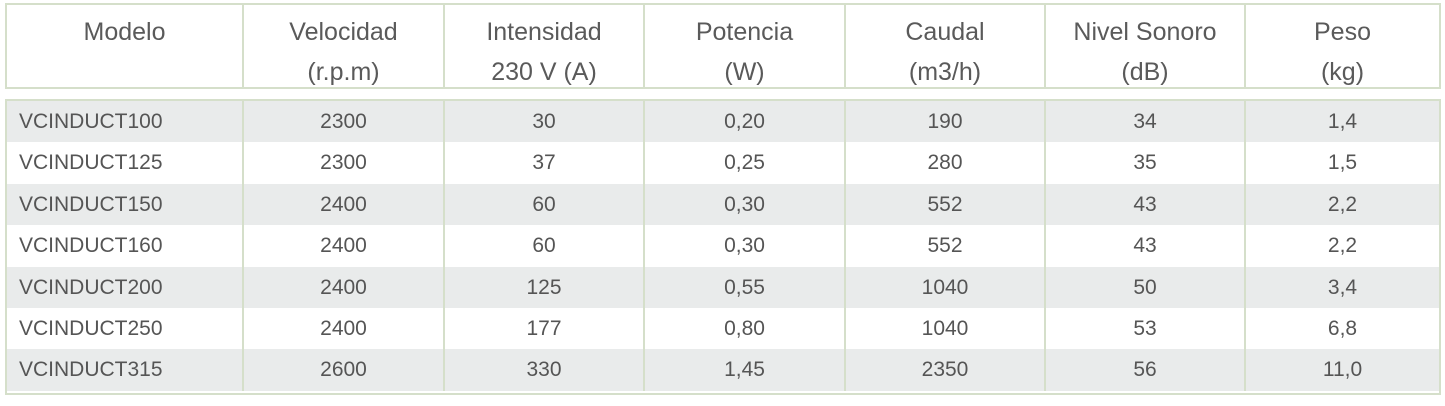  Describe the element at coordinates (1146, 163) in the screenshot. I see `cell-nivel-sonoro: 35` at that location.